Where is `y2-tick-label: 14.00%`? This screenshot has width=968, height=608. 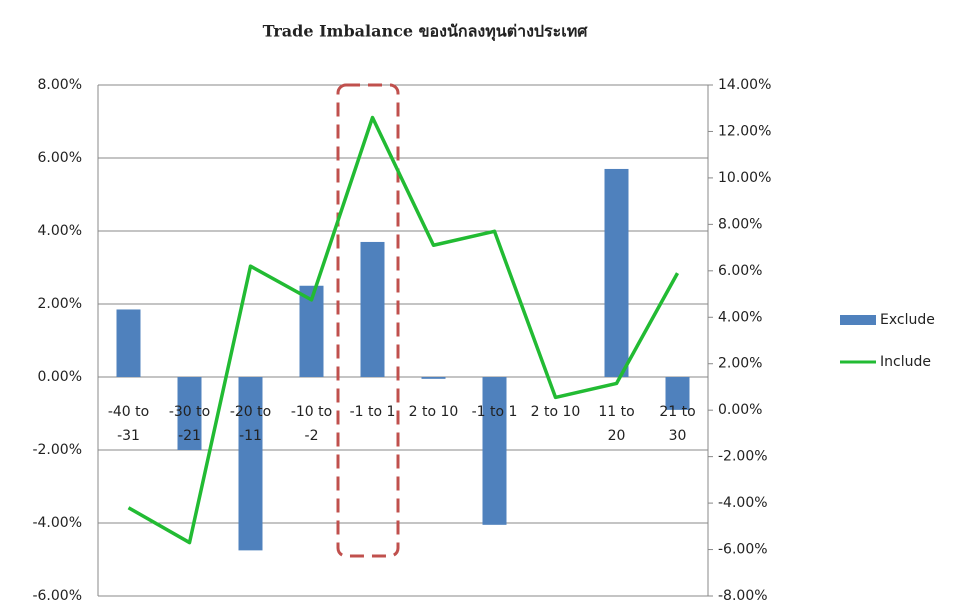 y2-tick-label: 14.00% is located at coordinates (744, 85).